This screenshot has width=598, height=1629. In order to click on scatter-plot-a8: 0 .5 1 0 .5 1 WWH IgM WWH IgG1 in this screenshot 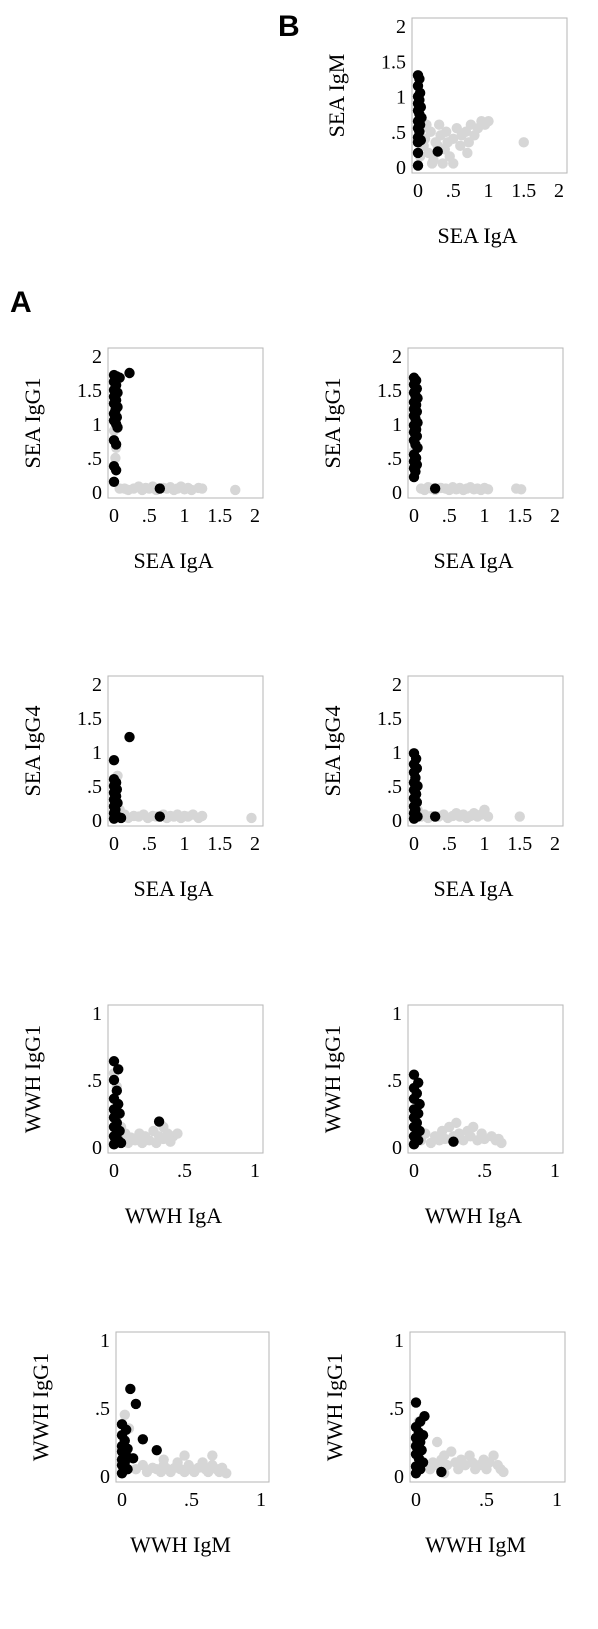, I will do `click(444, 1443)`.